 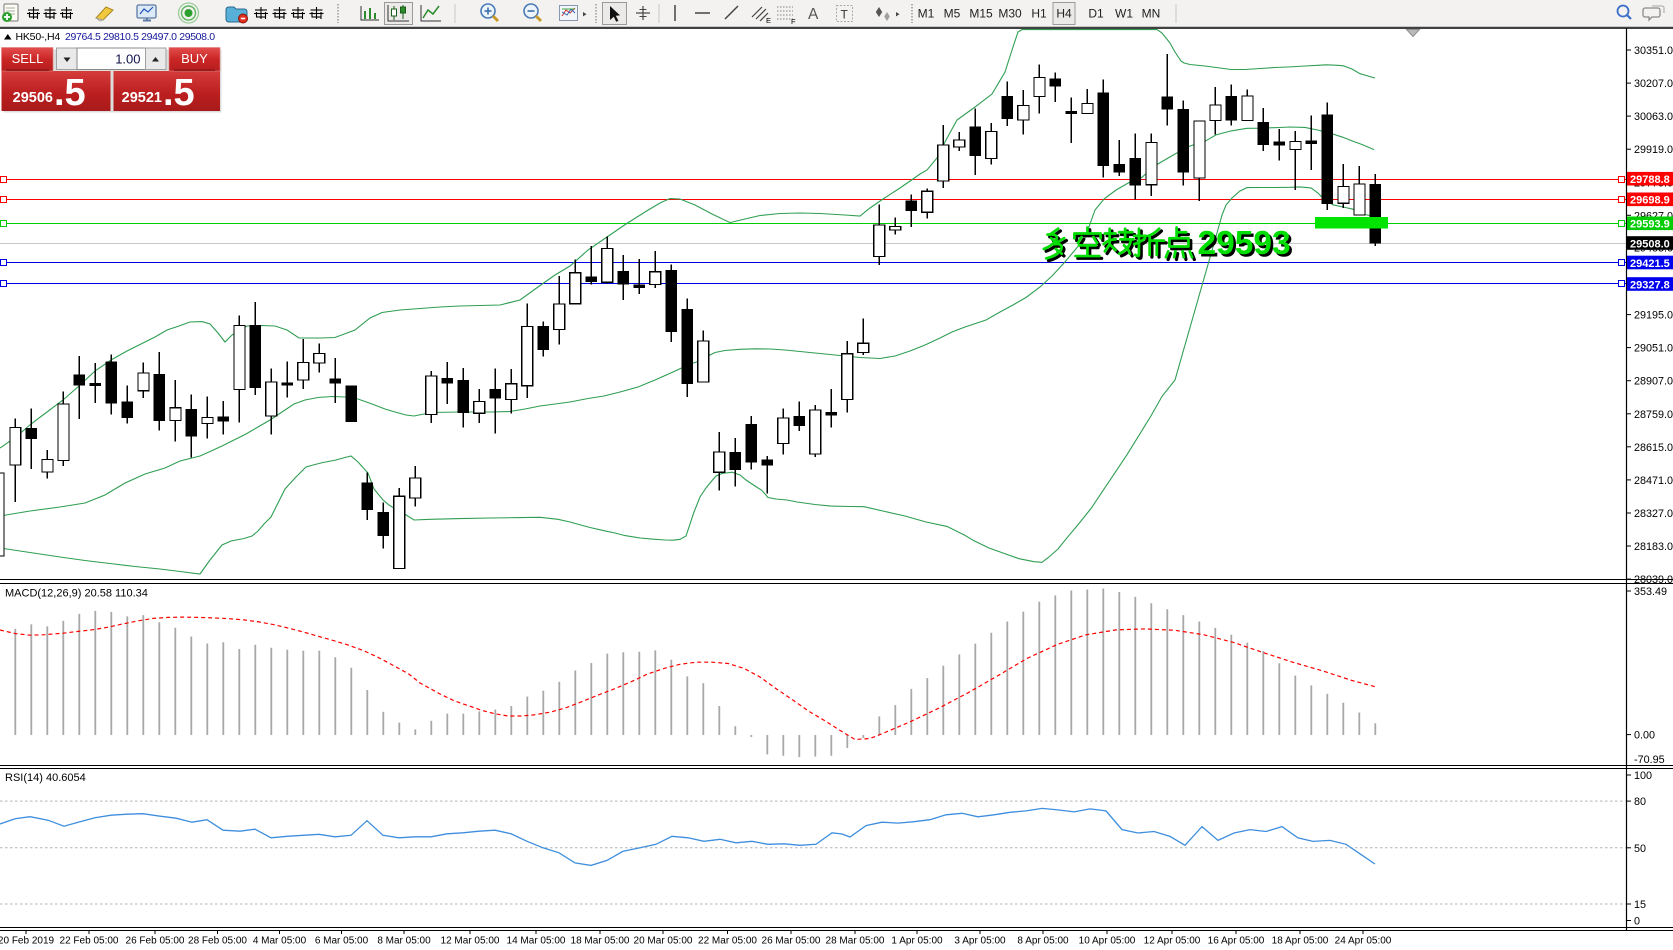 What do you see at coordinates (981, 14) in the screenshot?
I see `svg-text: M15` at bounding box center [981, 14].